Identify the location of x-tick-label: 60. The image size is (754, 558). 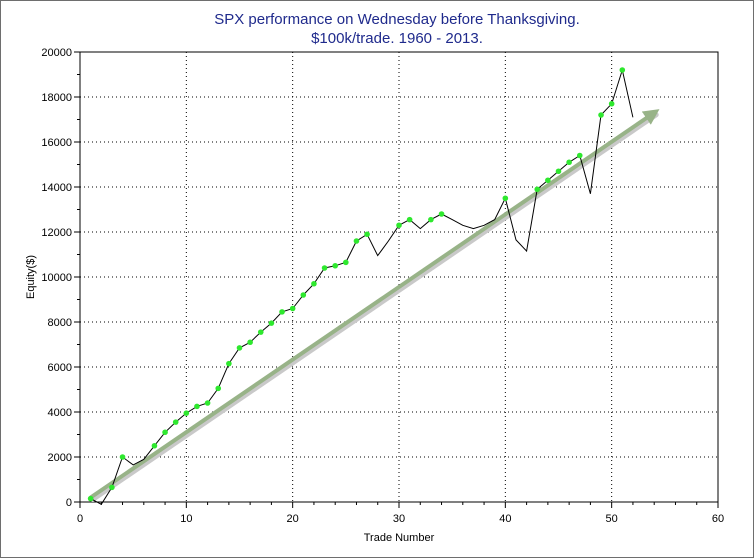
(718, 519).